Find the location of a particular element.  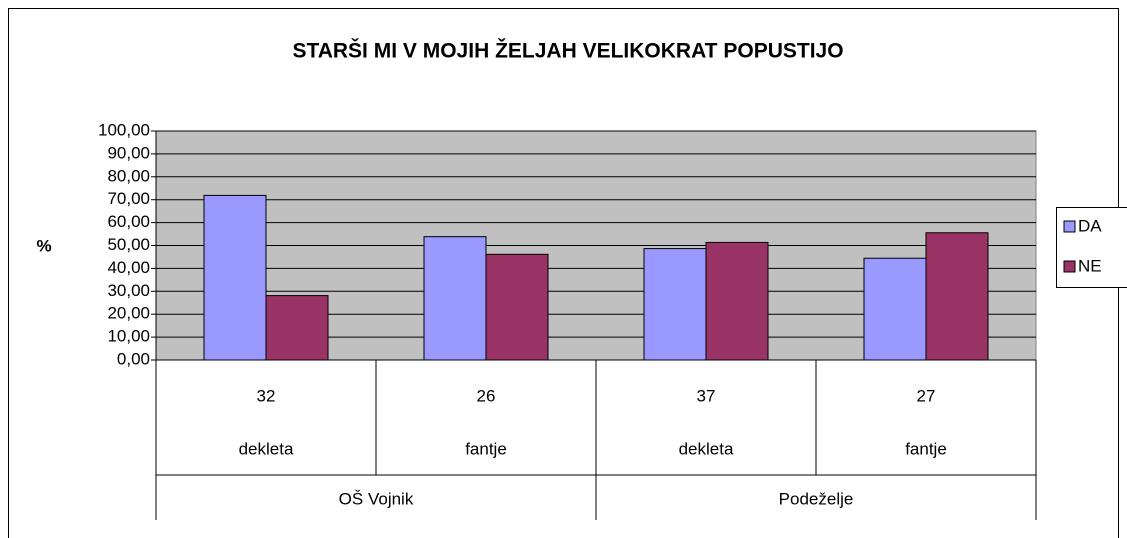

y-tick-label: 70,00 is located at coordinates (128, 198).